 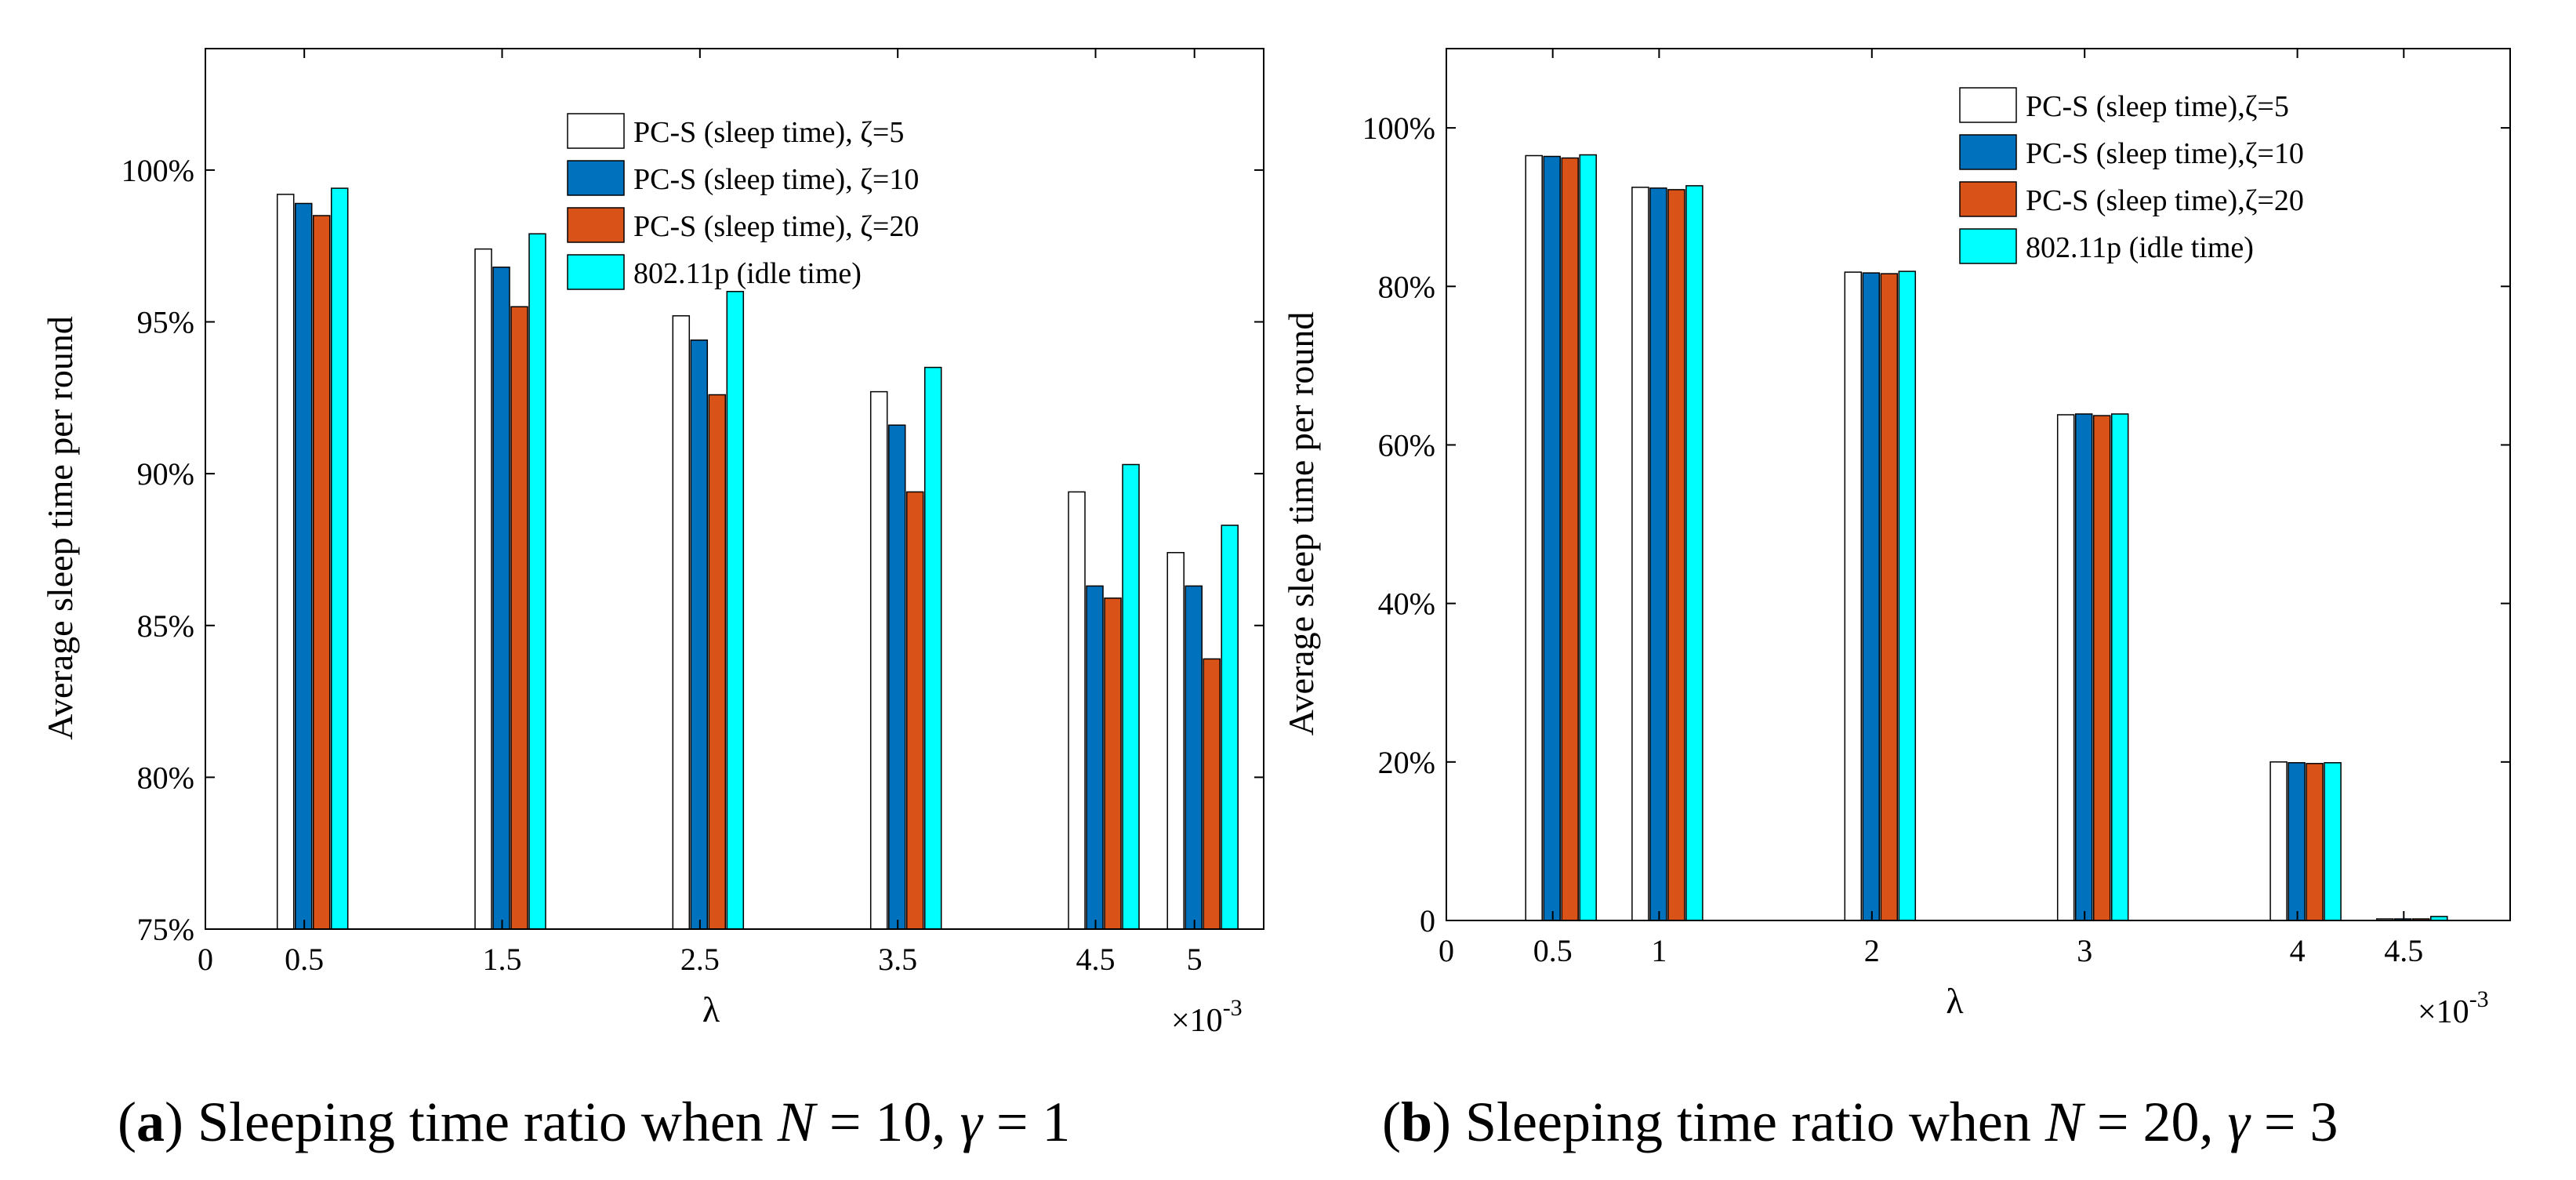 I want to click on x-tick-label: 4, so click(x=2298, y=950).